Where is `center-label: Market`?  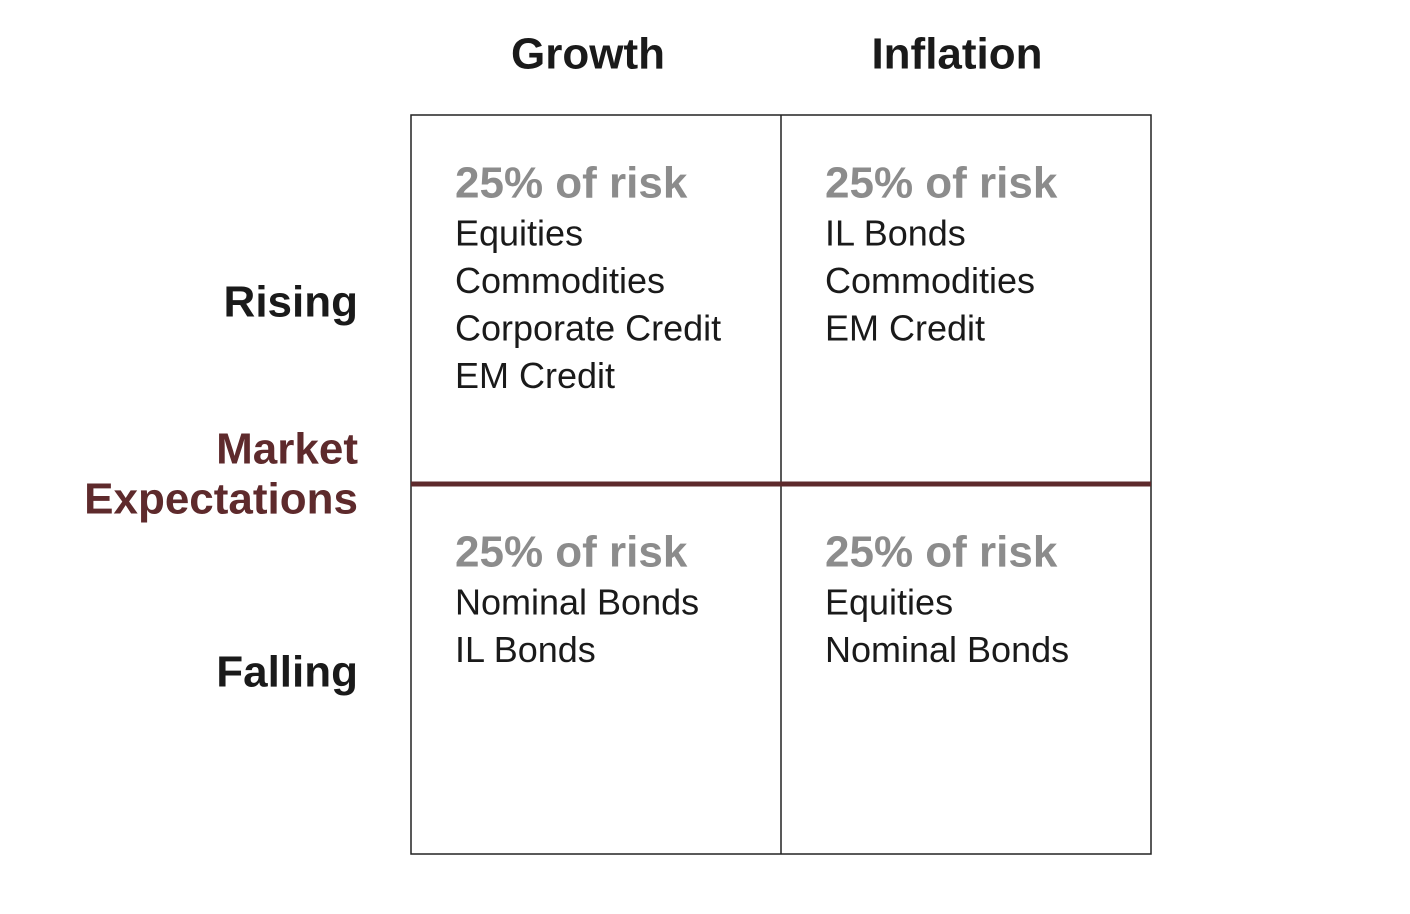
center-label: Market is located at coordinates (287, 449).